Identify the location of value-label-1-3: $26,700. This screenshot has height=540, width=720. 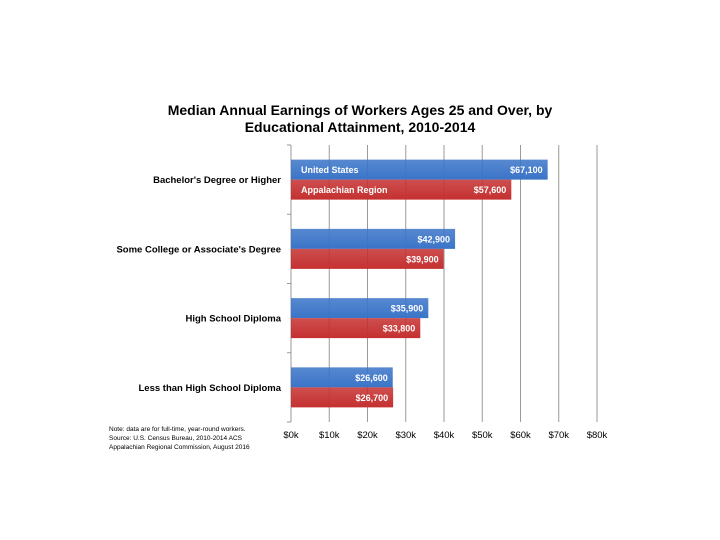
(372, 398).